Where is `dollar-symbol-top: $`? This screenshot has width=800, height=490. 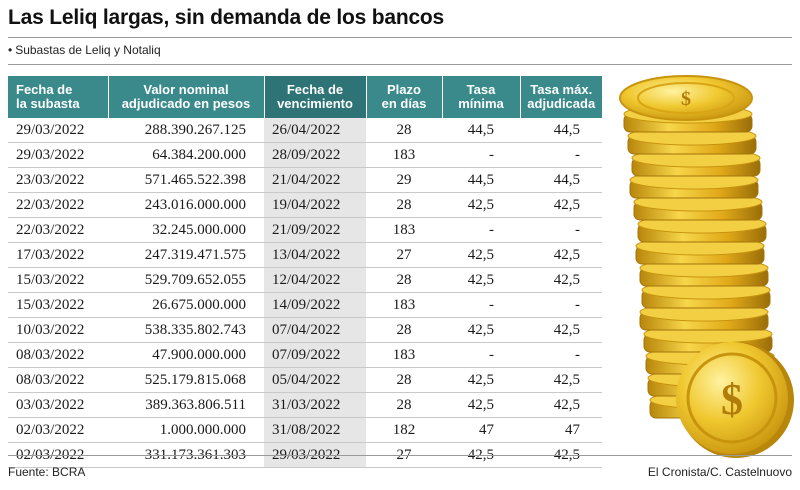
dollar-symbol-top: $ is located at coordinates (686, 99).